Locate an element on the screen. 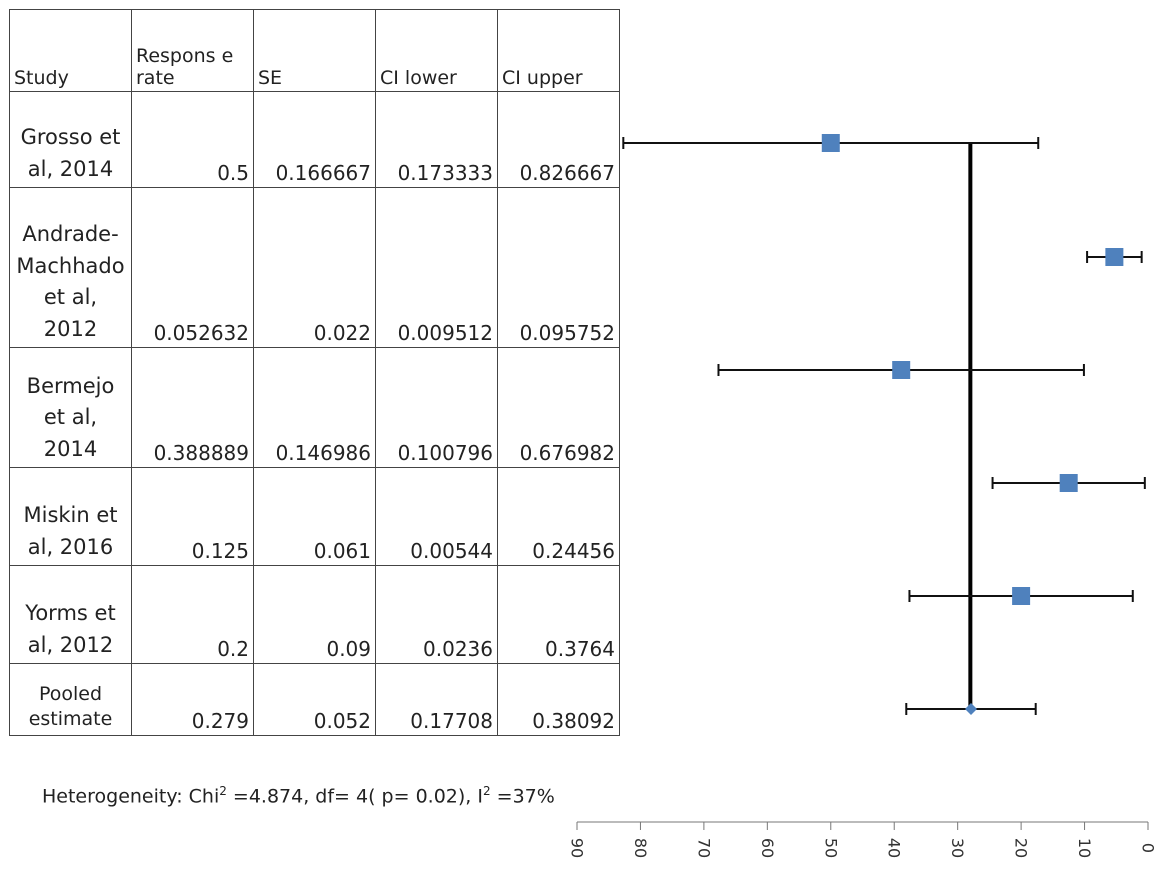 This screenshot has height=875, width=1159. response-rate-cell: 0.052632 is located at coordinates (192, 267).